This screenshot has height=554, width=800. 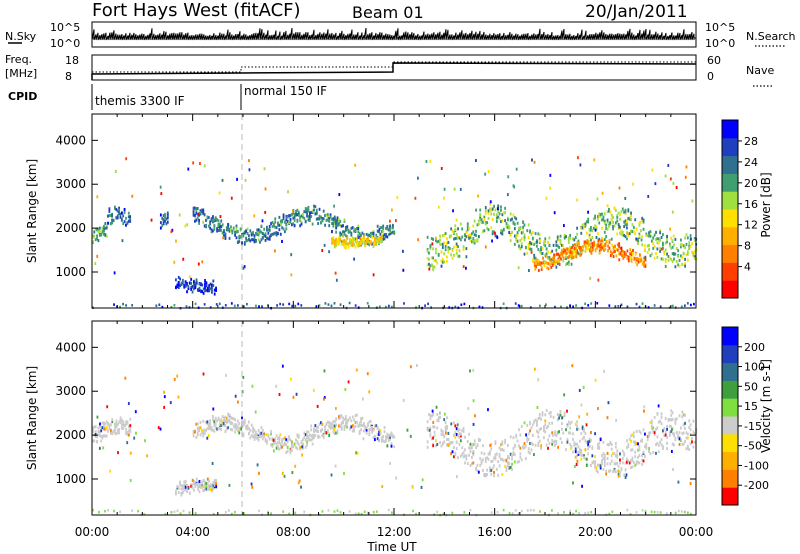 What do you see at coordinates (756, 465) in the screenshot?
I see `colorbar-tick-label: -100` at bounding box center [756, 465].